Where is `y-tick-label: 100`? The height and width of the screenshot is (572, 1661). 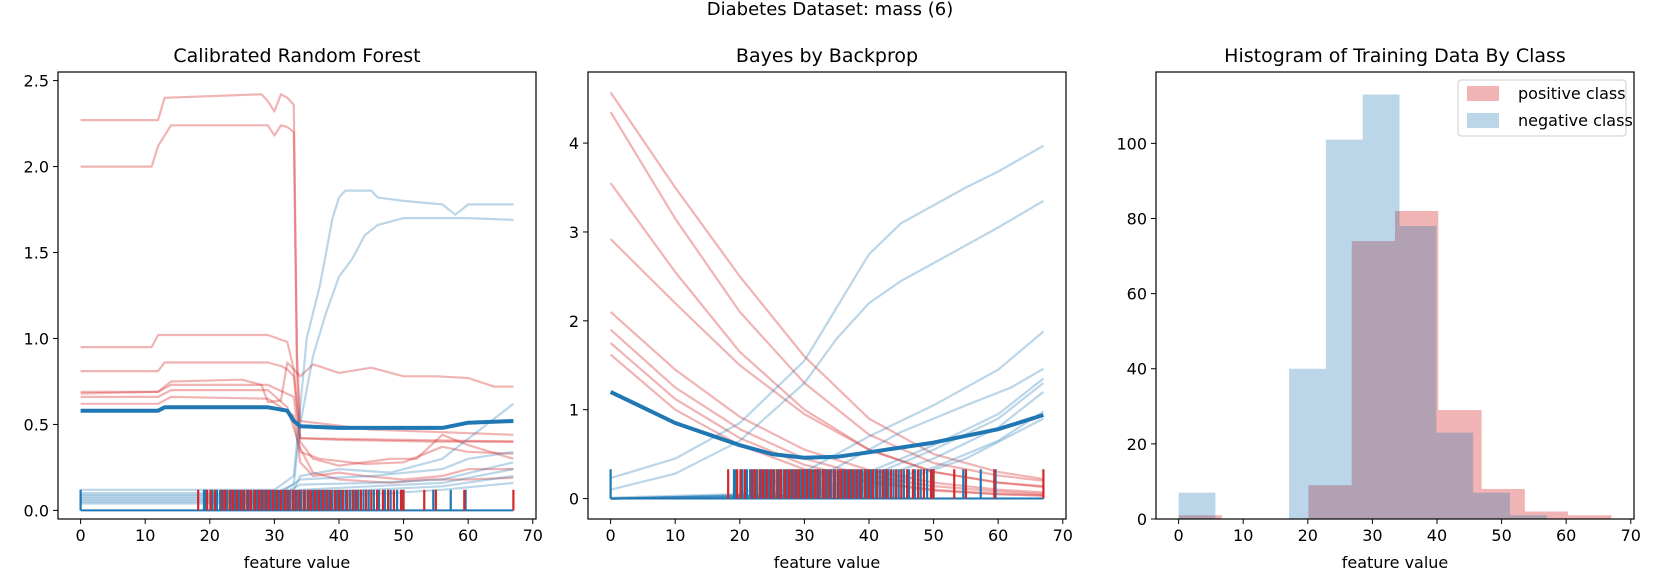 y-tick-label: 100 is located at coordinates (1131, 143).